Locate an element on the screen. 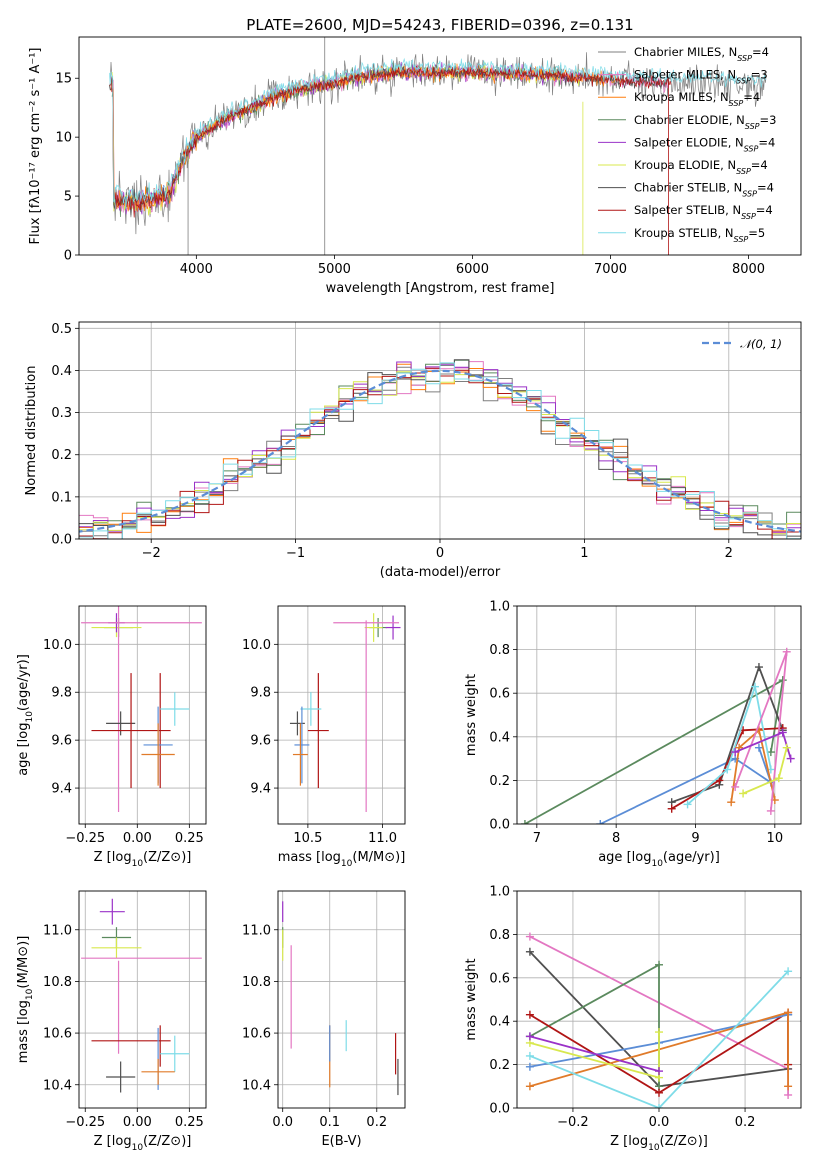 Image resolution: width=819 pixels, height=1170 pixels. y-axis-label: mass weight is located at coordinates (471, 715).